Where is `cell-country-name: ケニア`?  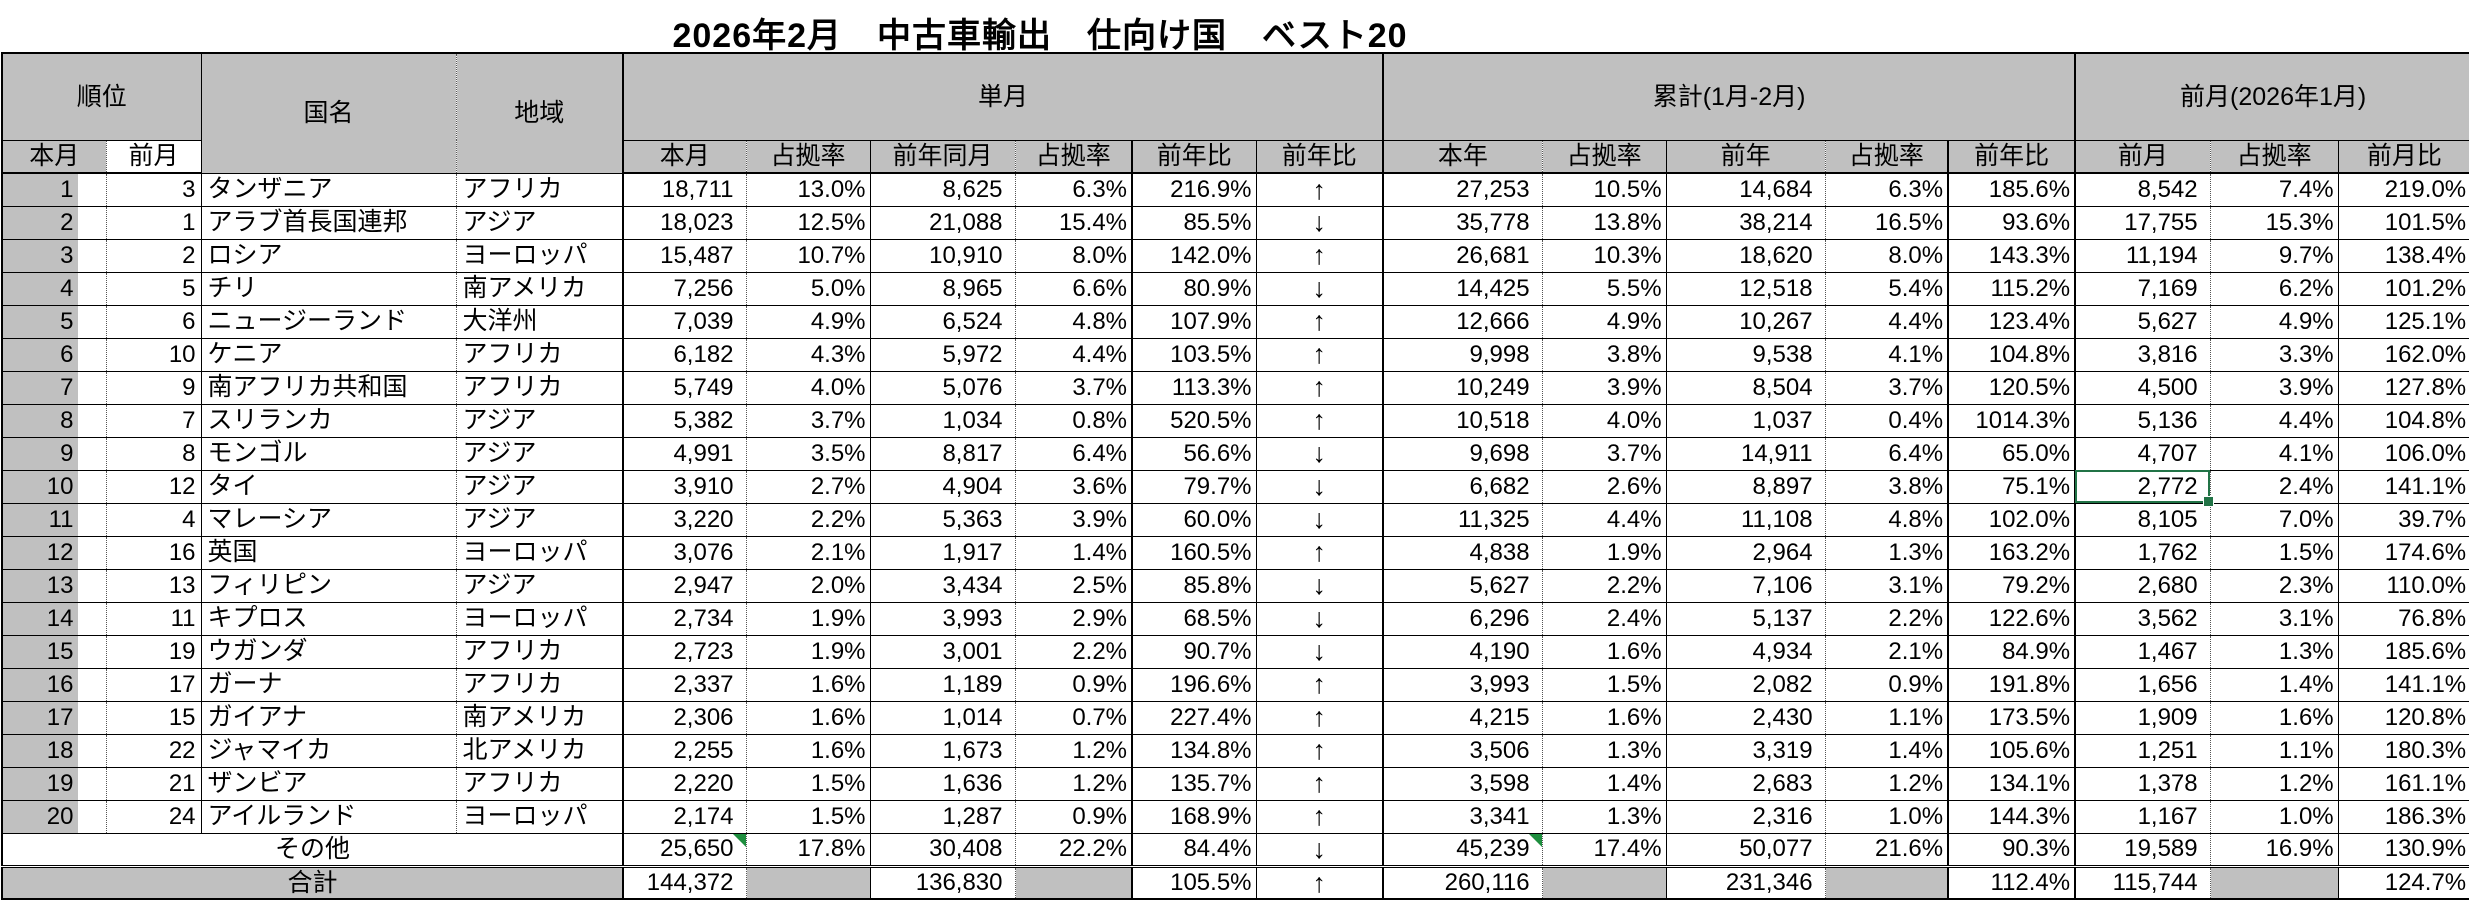
cell-country-name: ケニア is located at coordinates (329, 355).